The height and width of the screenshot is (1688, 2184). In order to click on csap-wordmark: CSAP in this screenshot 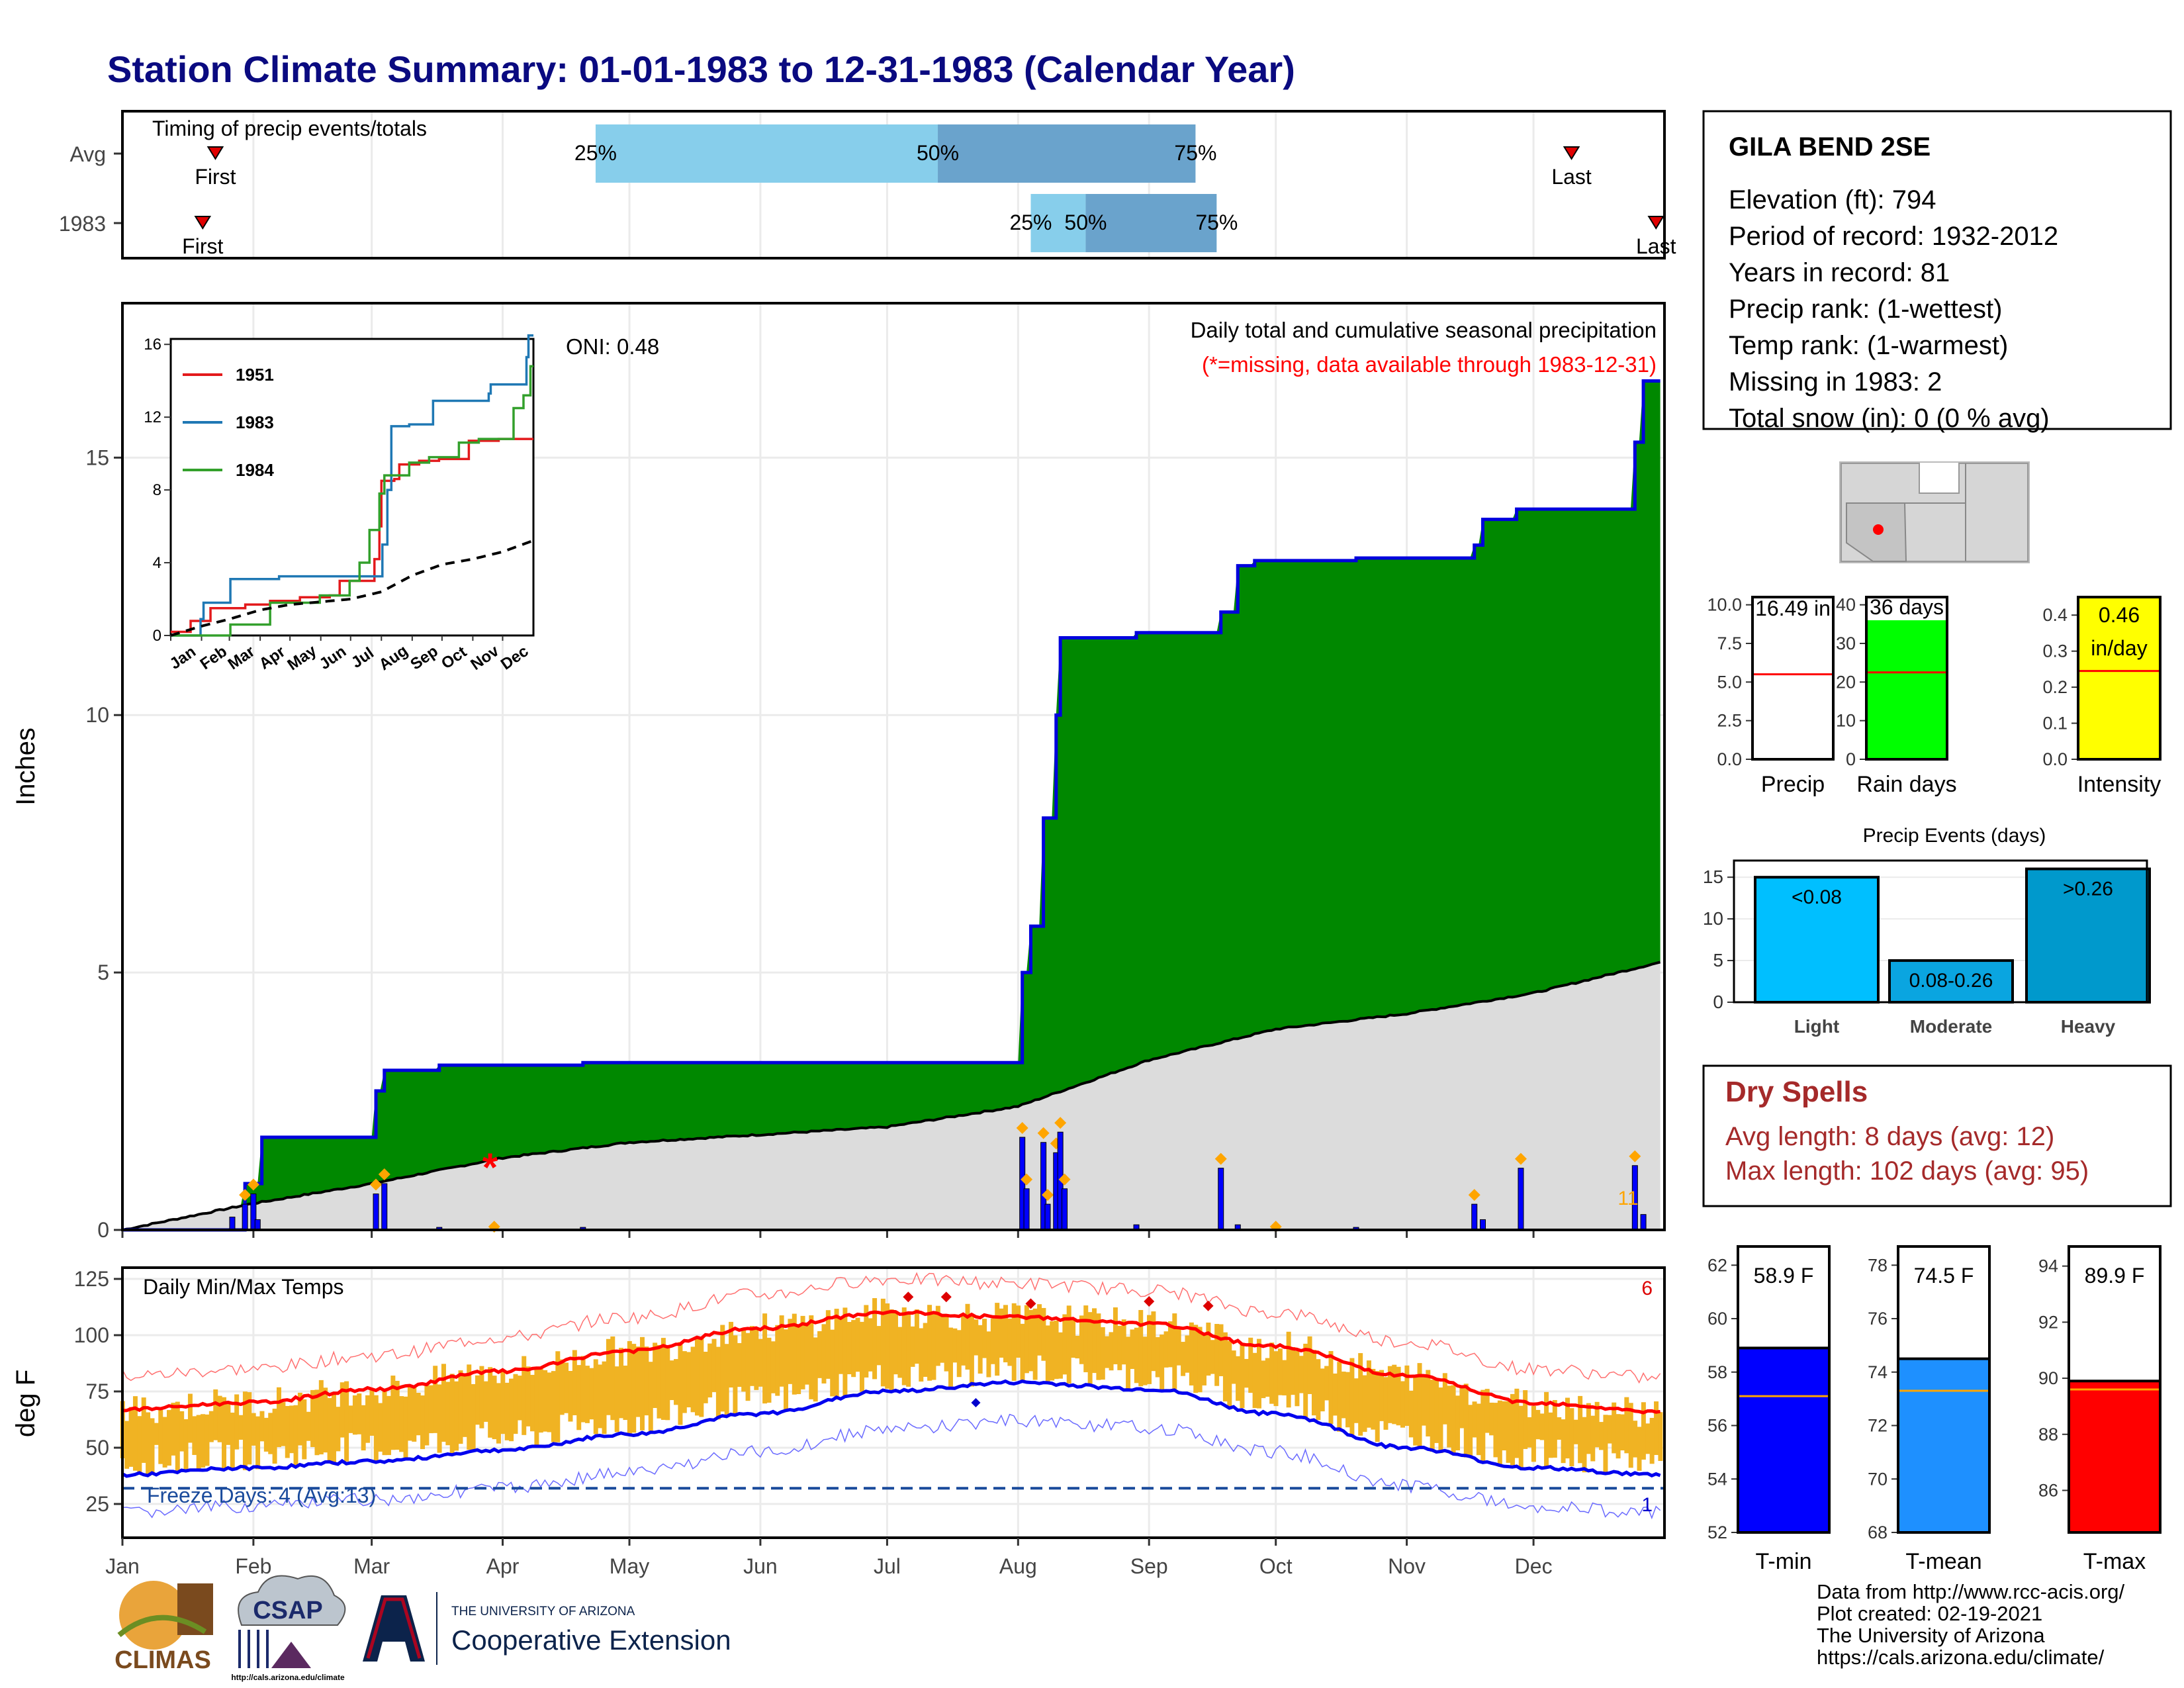, I will do `click(288, 1610)`.